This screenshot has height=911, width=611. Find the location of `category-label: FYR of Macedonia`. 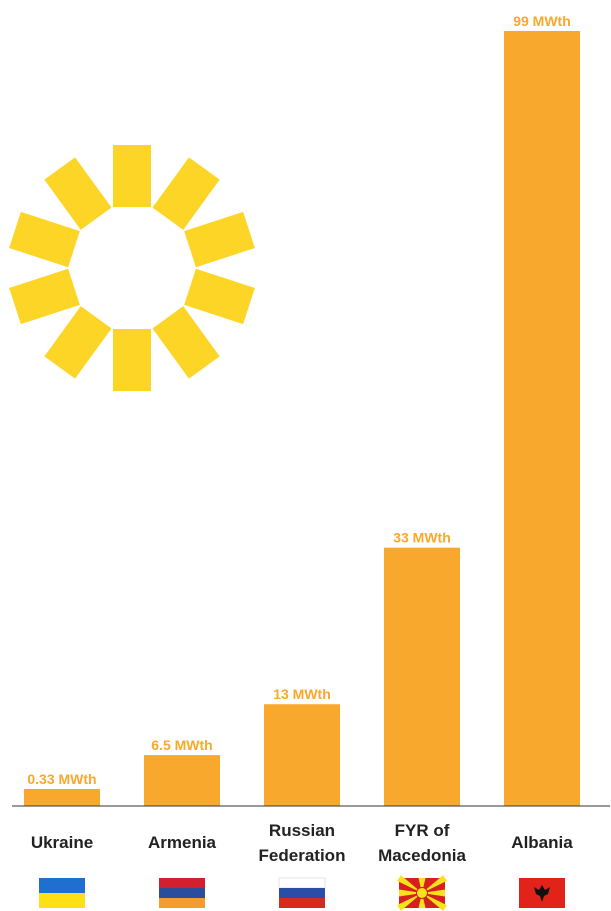

category-label: FYR of Macedonia is located at coordinates (422, 843).